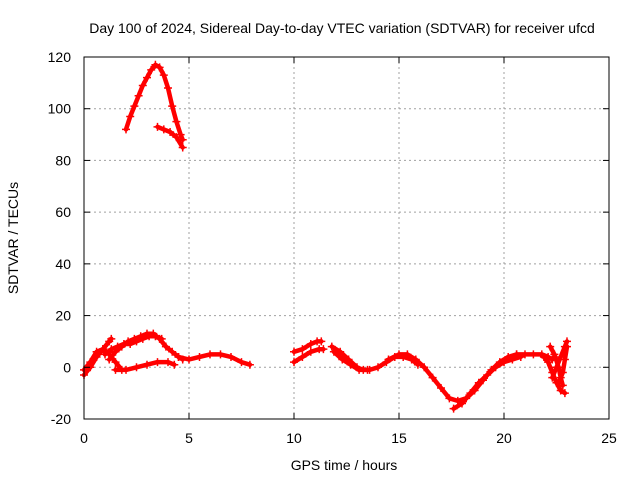 Image resolution: width=640 pixels, height=480 pixels. What do you see at coordinates (60, 109) in the screenshot?
I see `y-tick-label: 100` at bounding box center [60, 109].